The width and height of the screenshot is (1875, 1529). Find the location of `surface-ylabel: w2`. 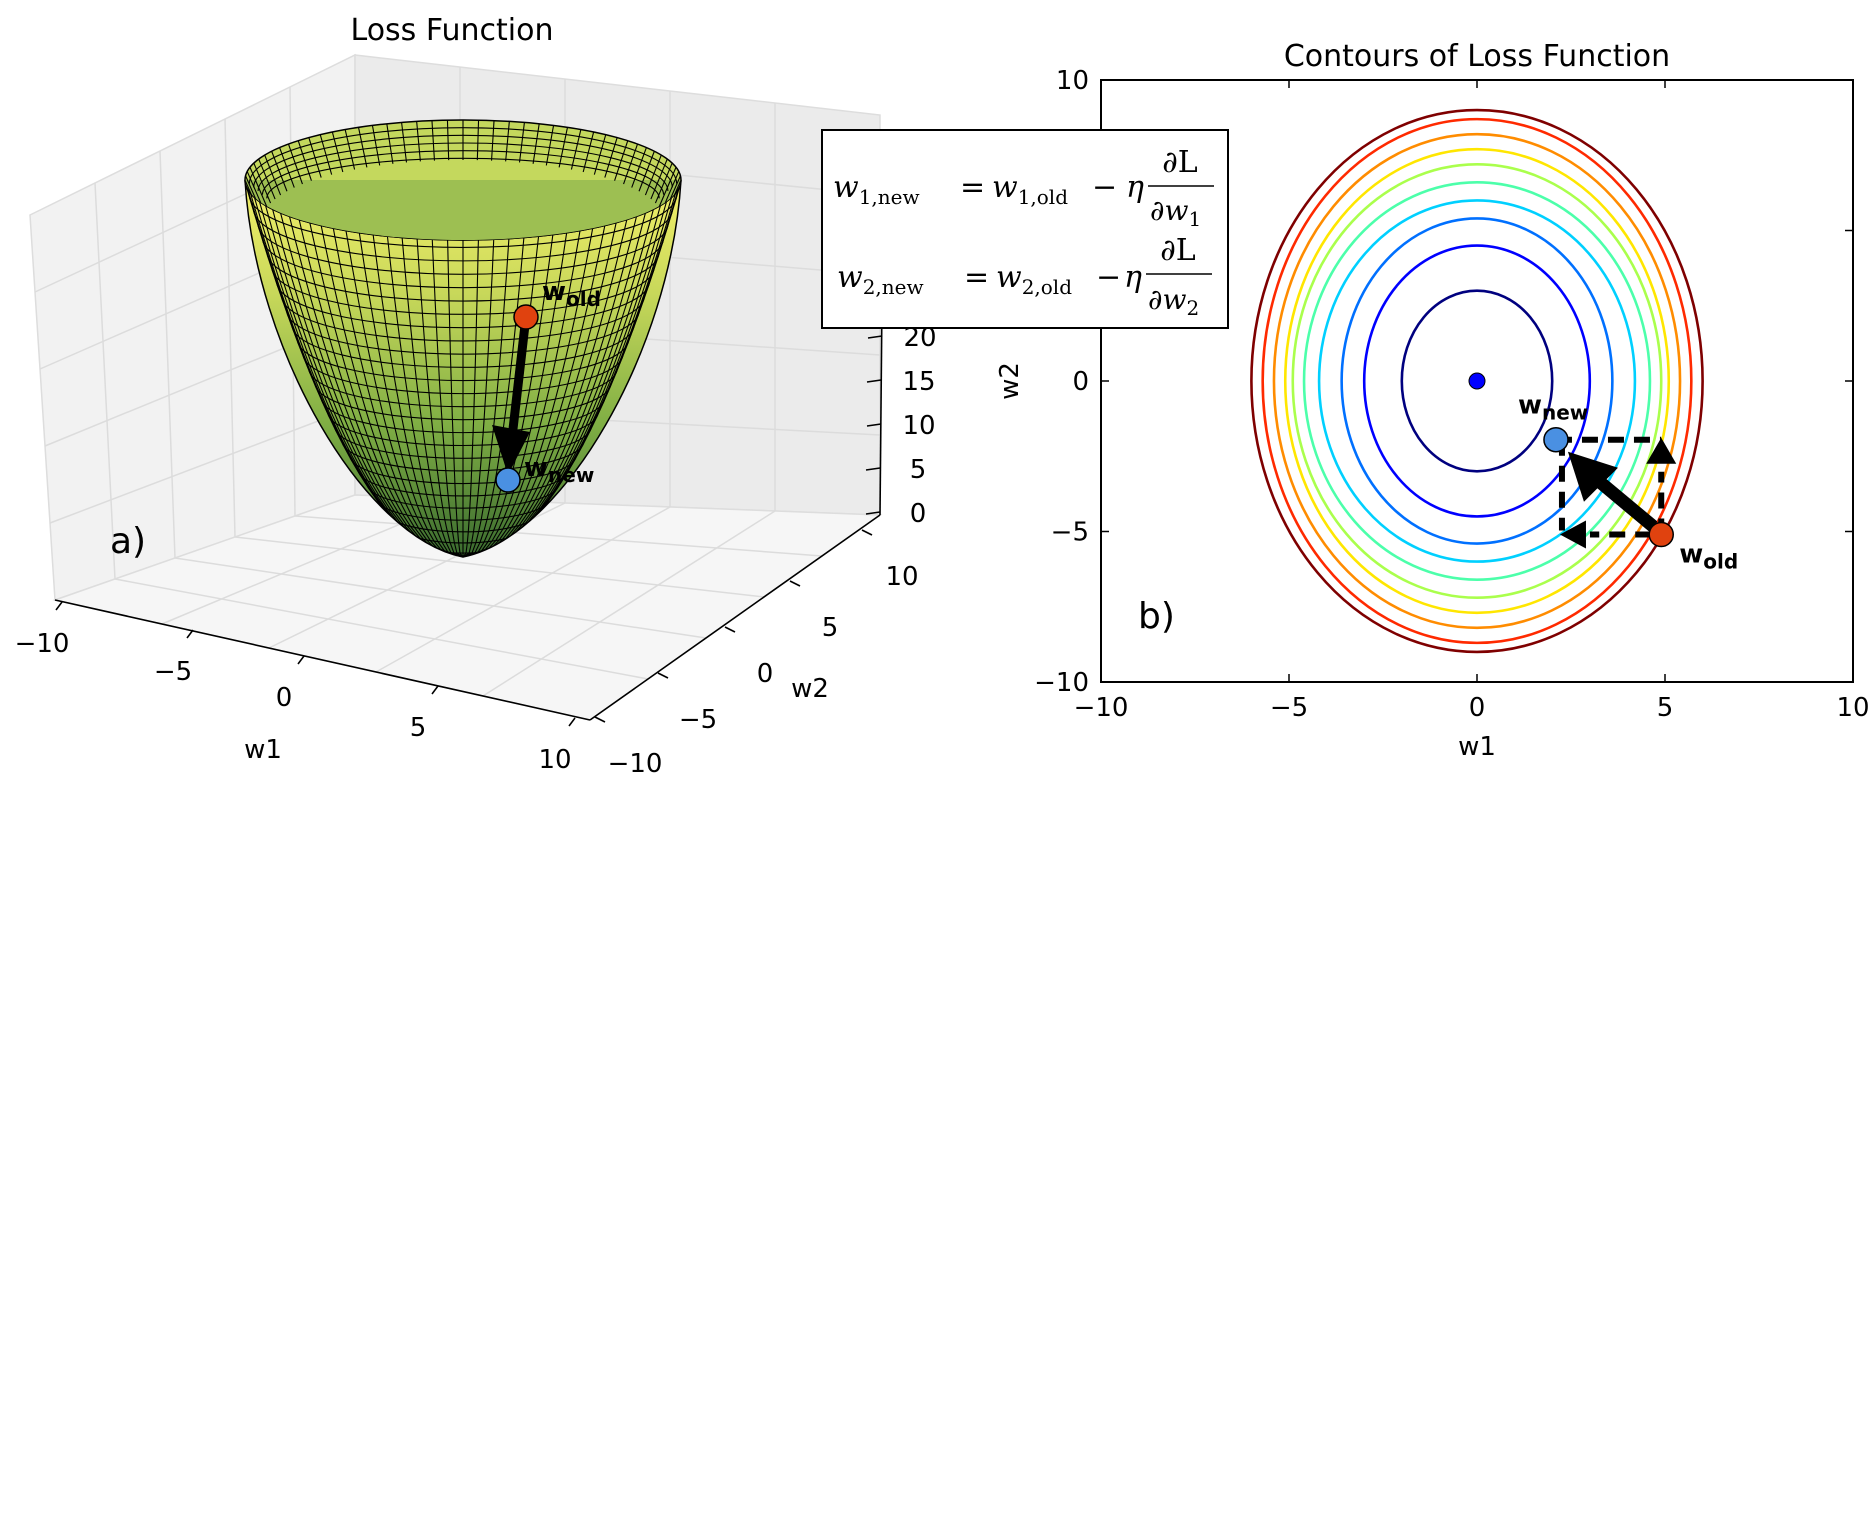

surface-ylabel: w2 is located at coordinates (810, 689).